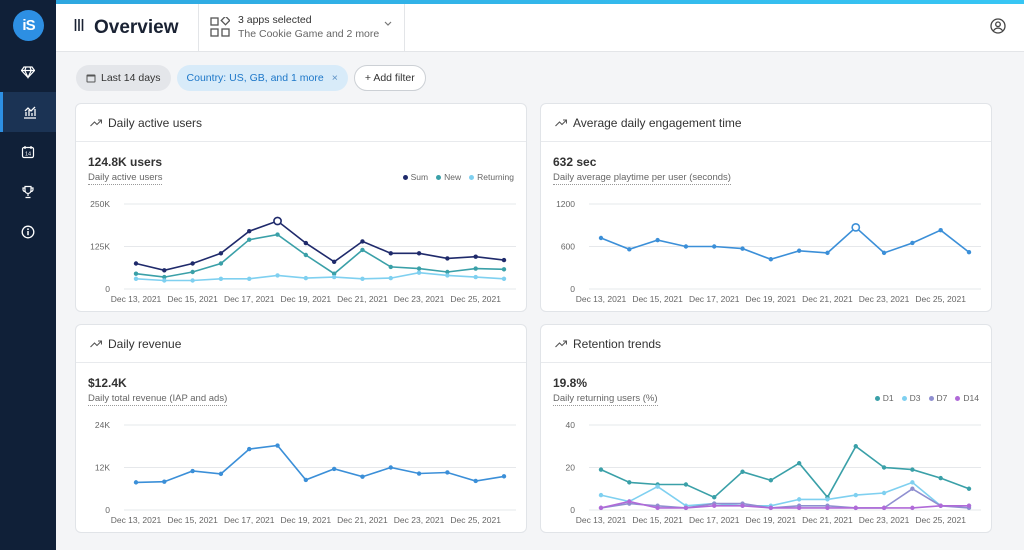 This screenshot has width=1024, height=550. I want to click on sidebar-item-trophy, so click(28, 192).